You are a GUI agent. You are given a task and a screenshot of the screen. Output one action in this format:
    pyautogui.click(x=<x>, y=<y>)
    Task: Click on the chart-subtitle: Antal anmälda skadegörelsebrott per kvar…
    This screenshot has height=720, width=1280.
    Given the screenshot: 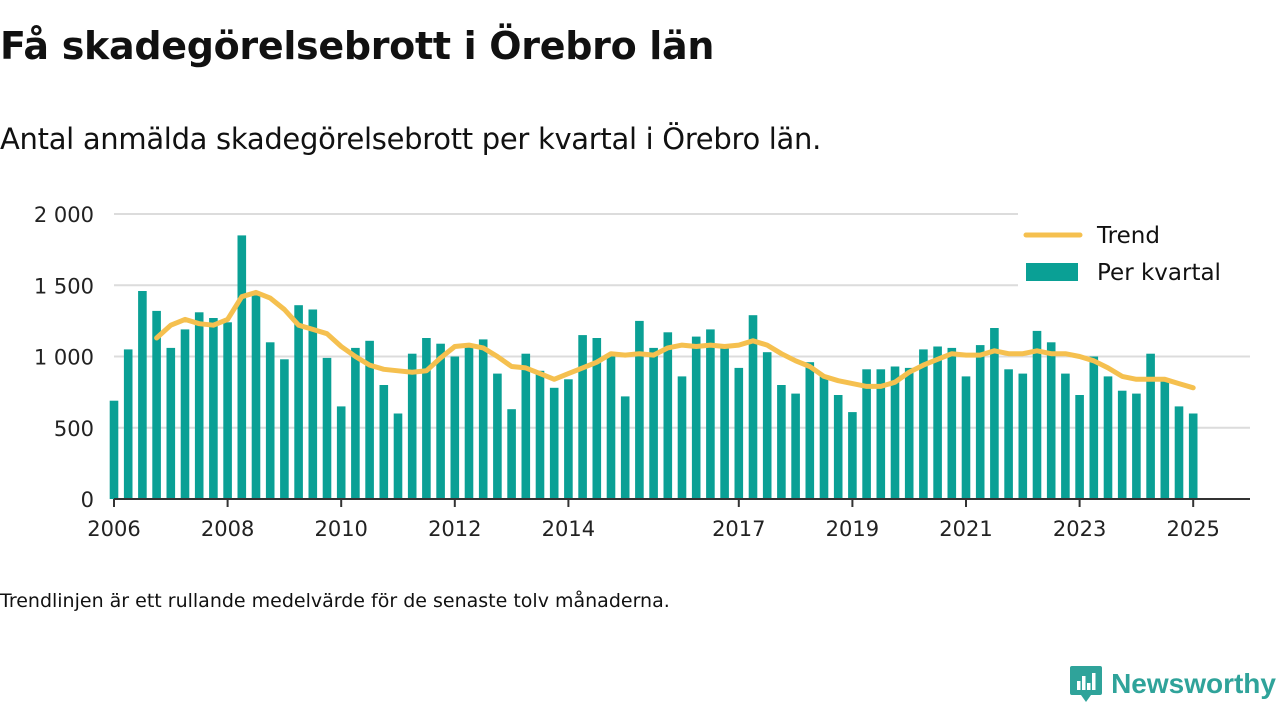 What is the action you would take?
    pyautogui.click(x=411, y=139)
    